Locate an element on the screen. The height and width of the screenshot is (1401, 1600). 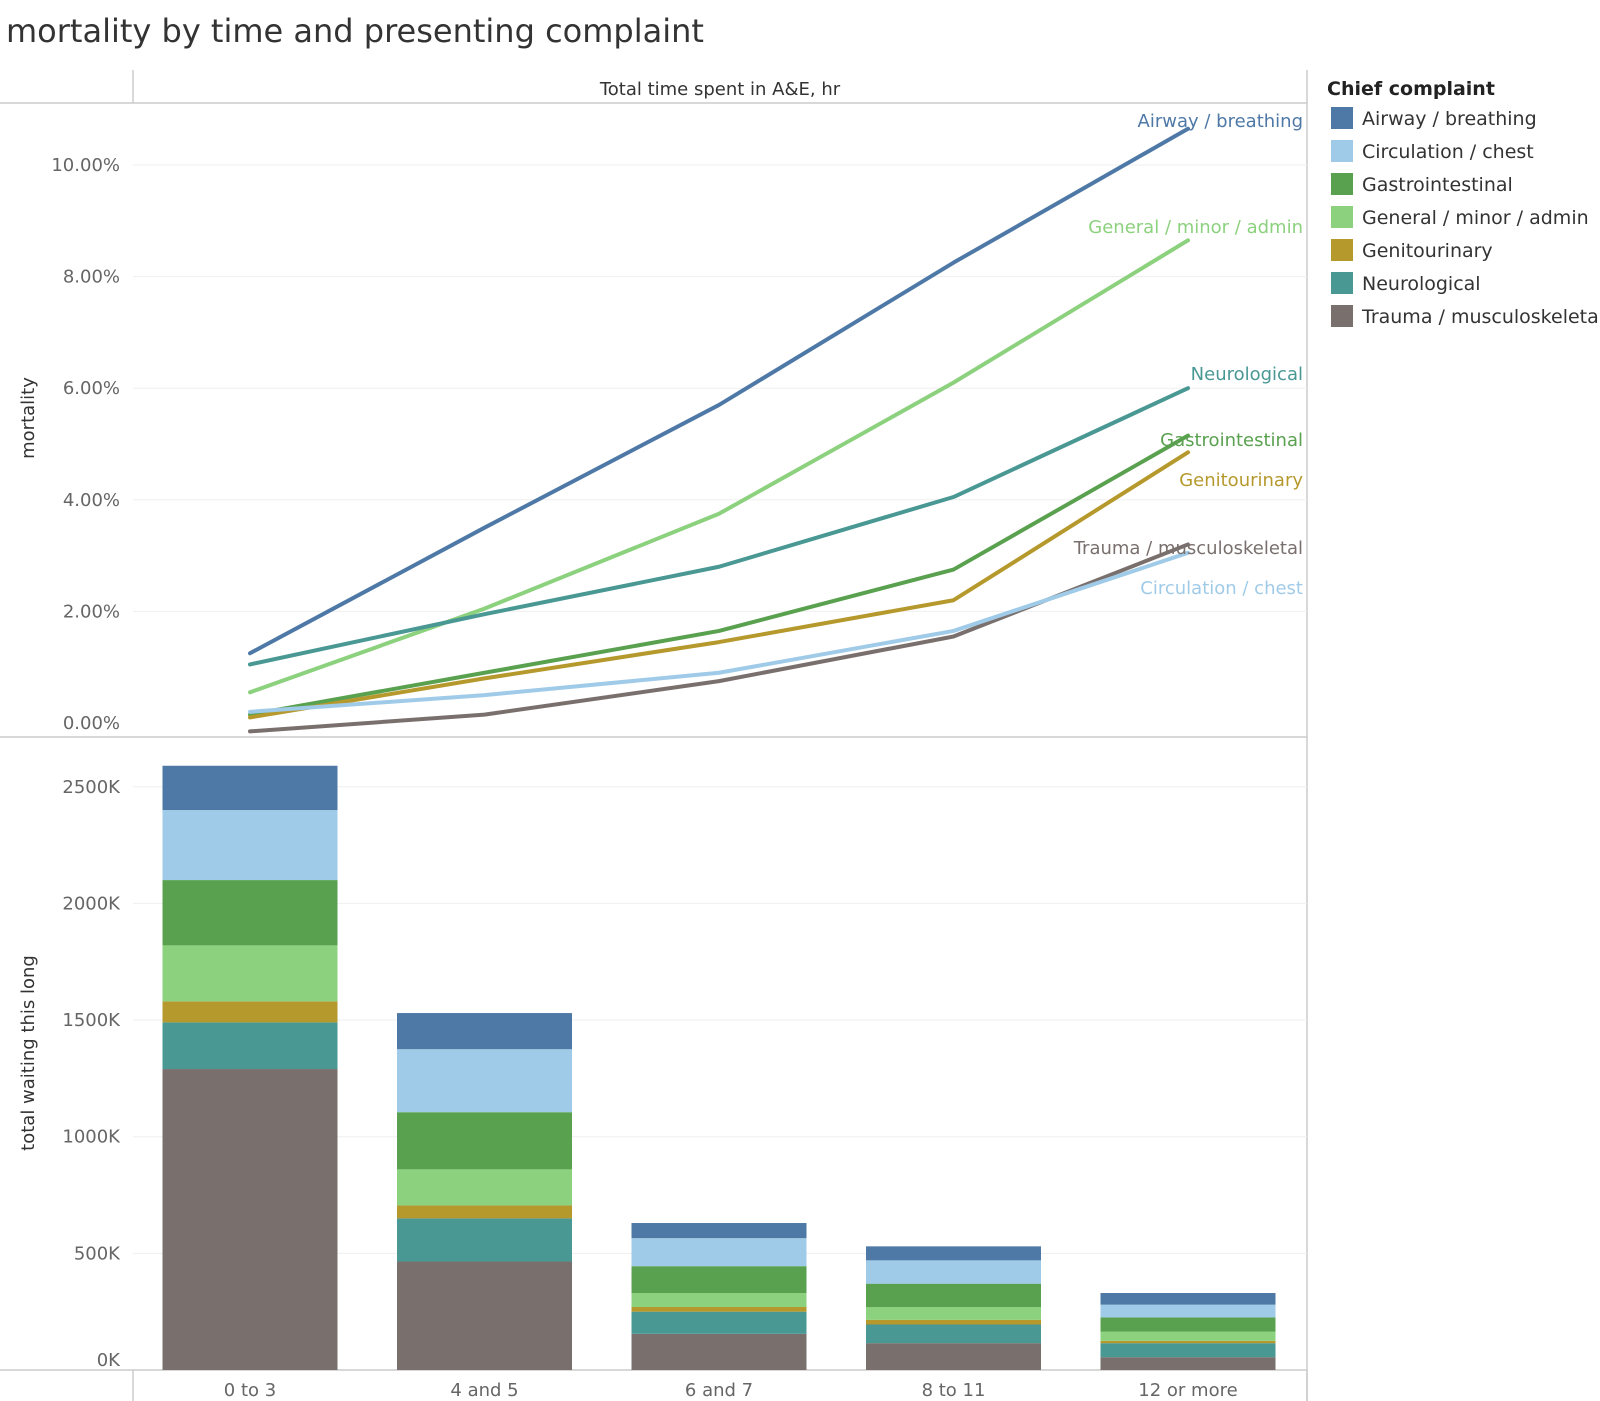
line-end-label: General / minor / admin is located at coordinates (1195, 227).